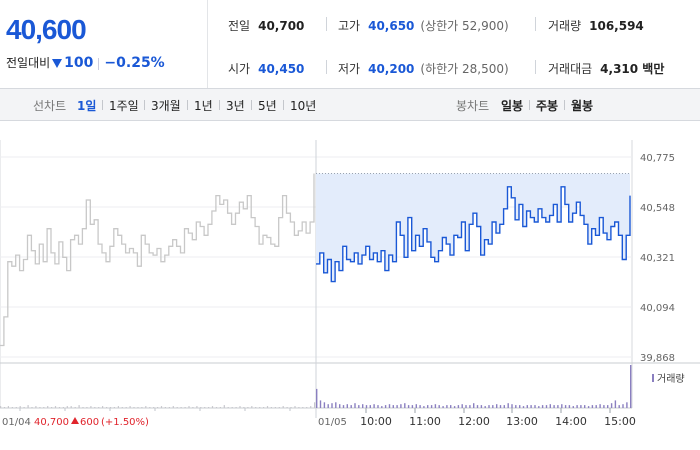  What do you see at coordinates (349, 26) in the screenshot?
I see `high-label: 고가` at bounding box center [349, 26].